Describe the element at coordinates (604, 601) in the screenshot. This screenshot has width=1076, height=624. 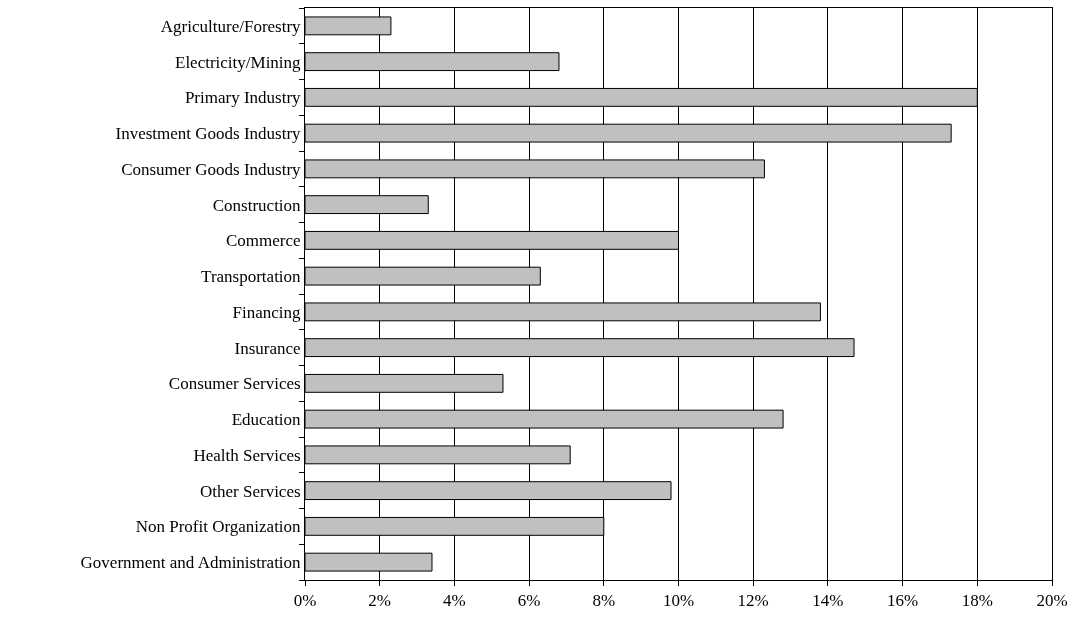
I see `x-tick-label: 8%` at that location.